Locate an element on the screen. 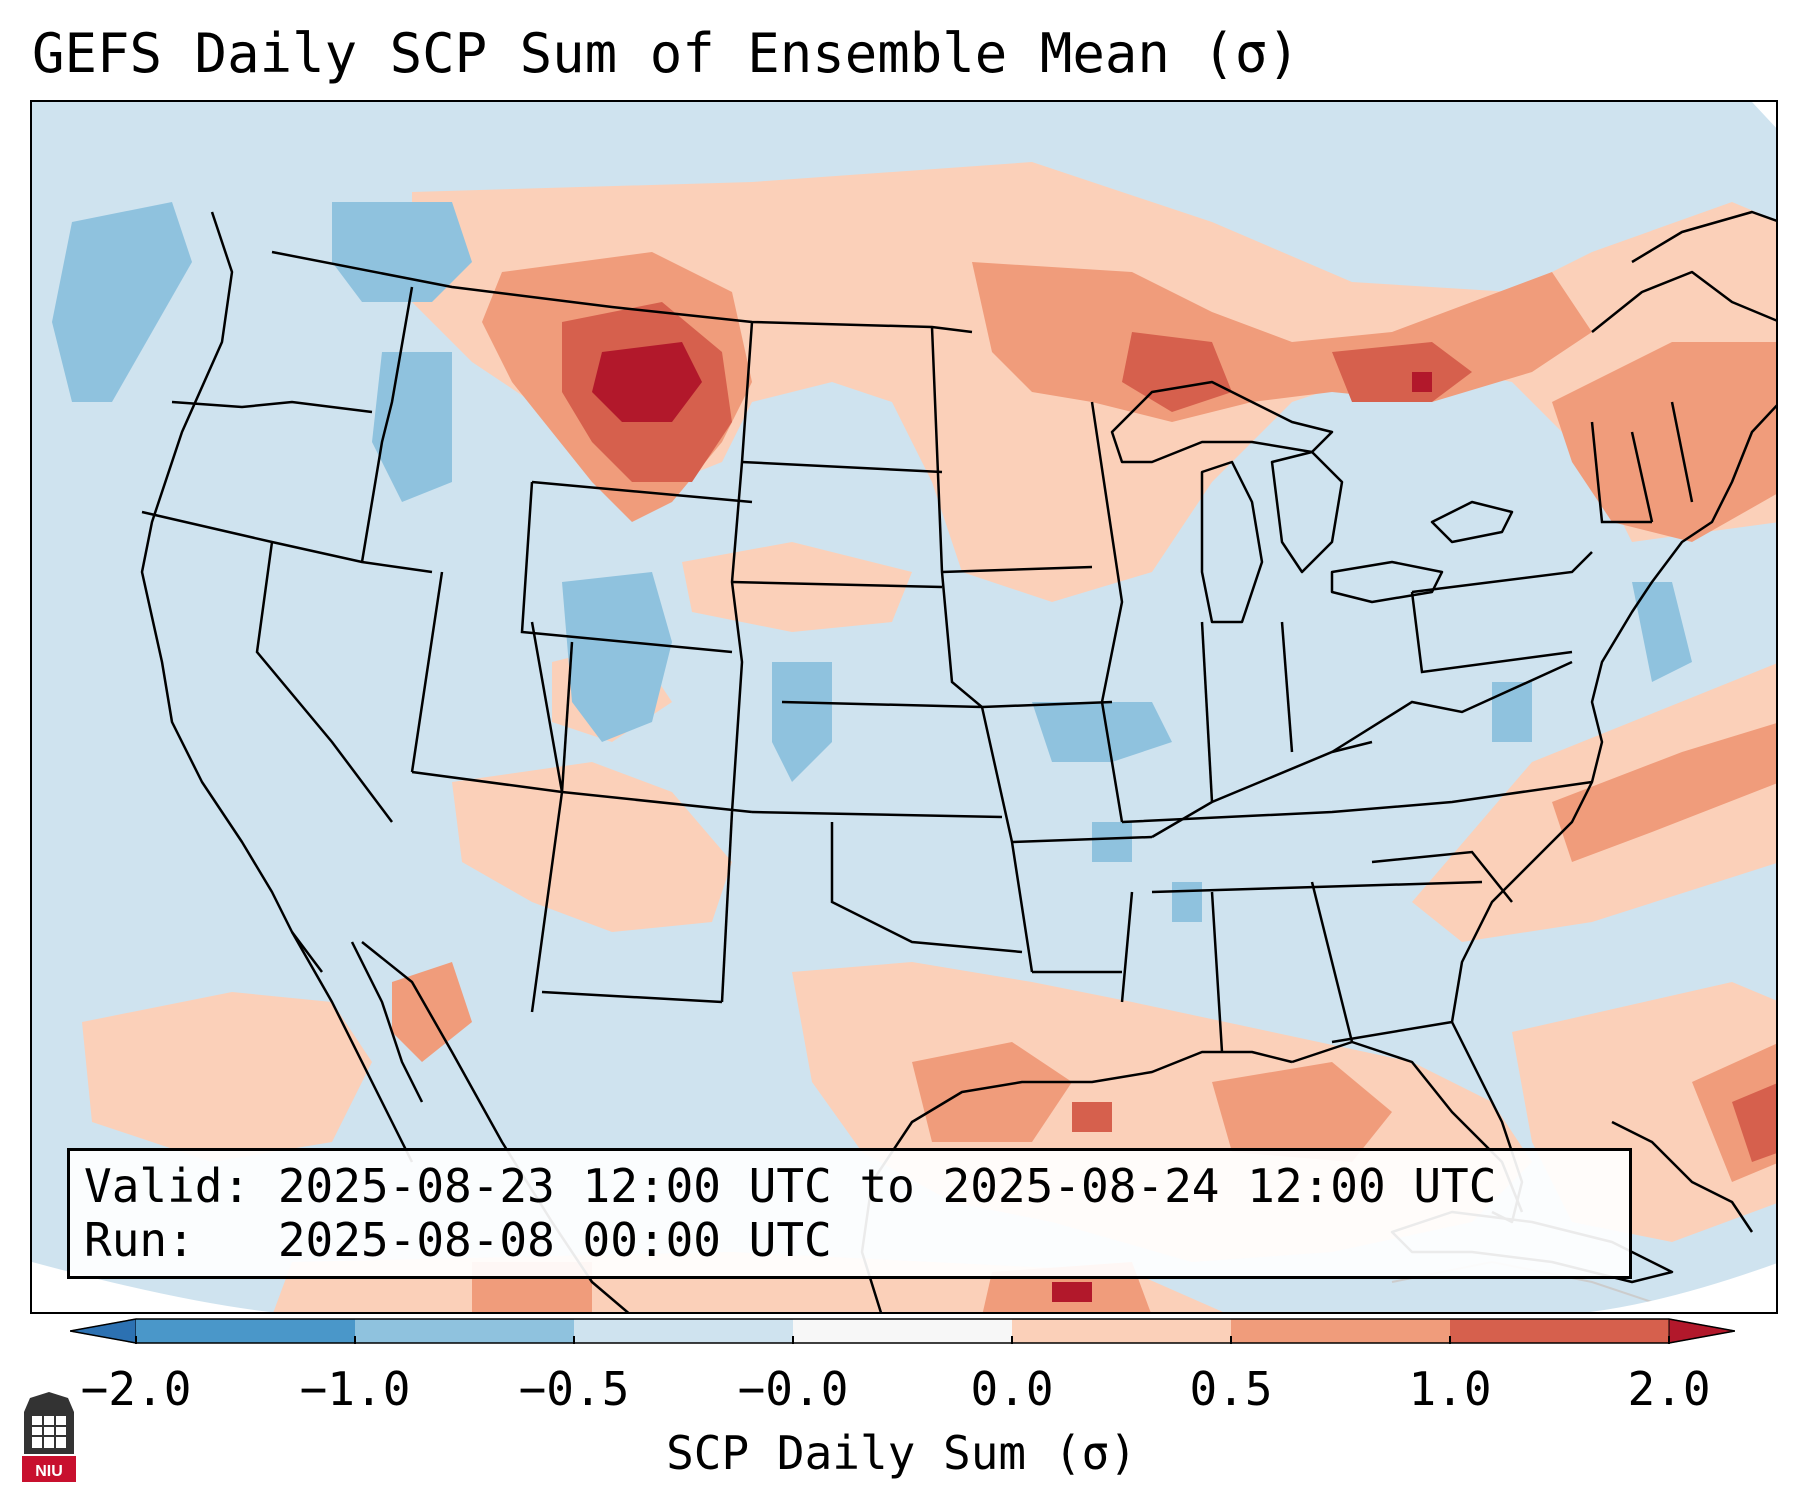 The height and width of the screenshot is (1506, 1803). logo-text: NIU is located at coordinates (49, 1471).